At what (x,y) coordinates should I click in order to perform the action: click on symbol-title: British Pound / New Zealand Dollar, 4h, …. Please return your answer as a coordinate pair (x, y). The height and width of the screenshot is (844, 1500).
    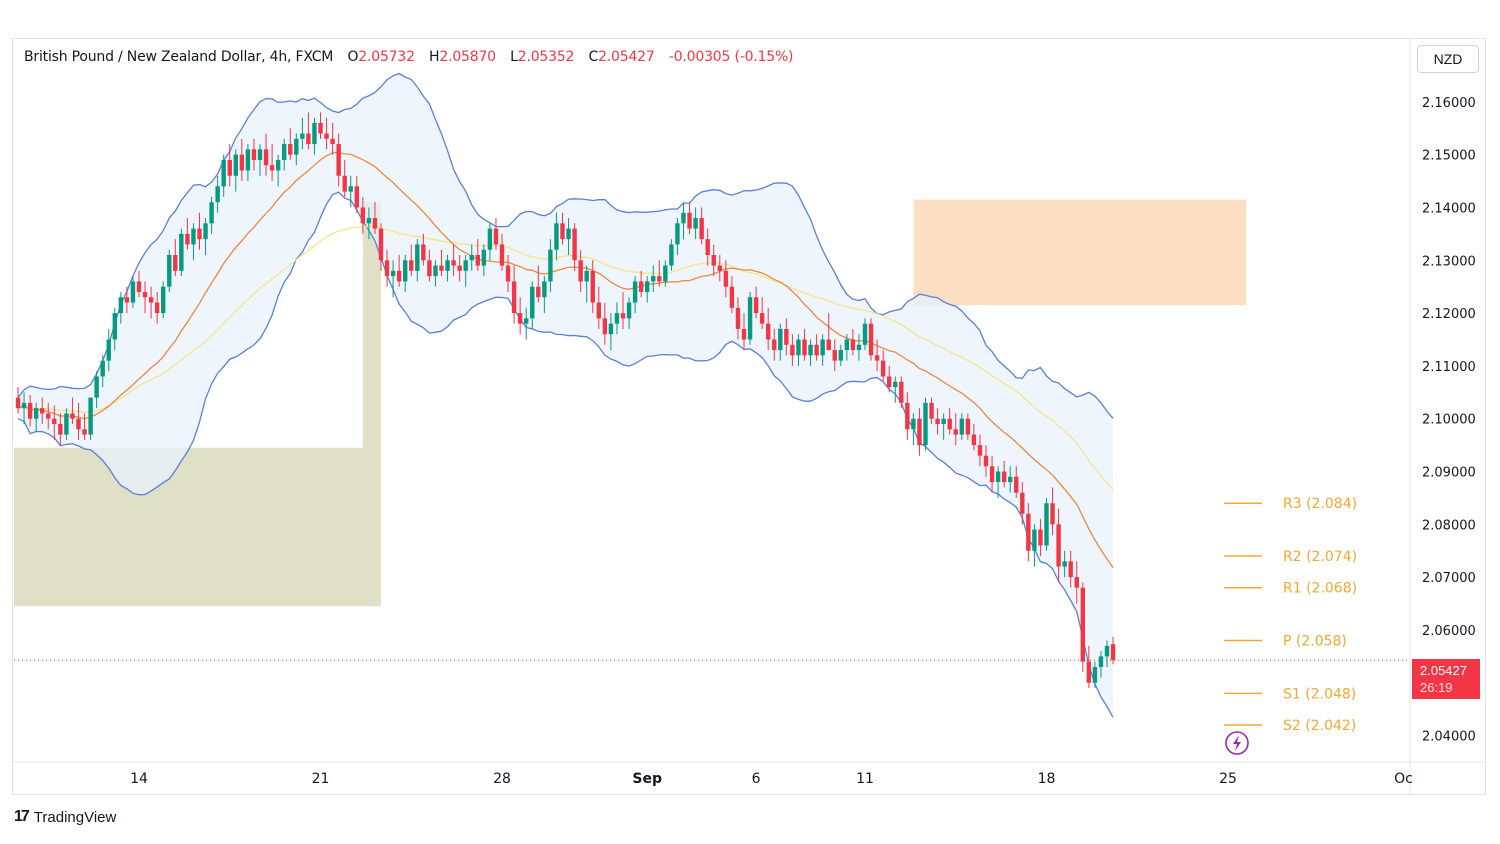
    Looking at the image, I should click on (179, 57).